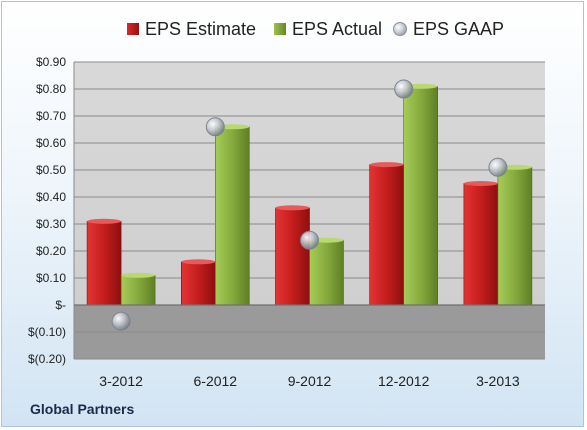  I want to click on legend-item-eps-actual: EPS Actual, so click(328, 29).